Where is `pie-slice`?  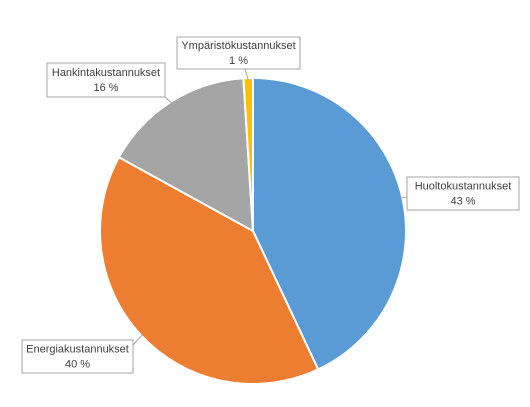 pie-slice is located at coordinates (248, 154).